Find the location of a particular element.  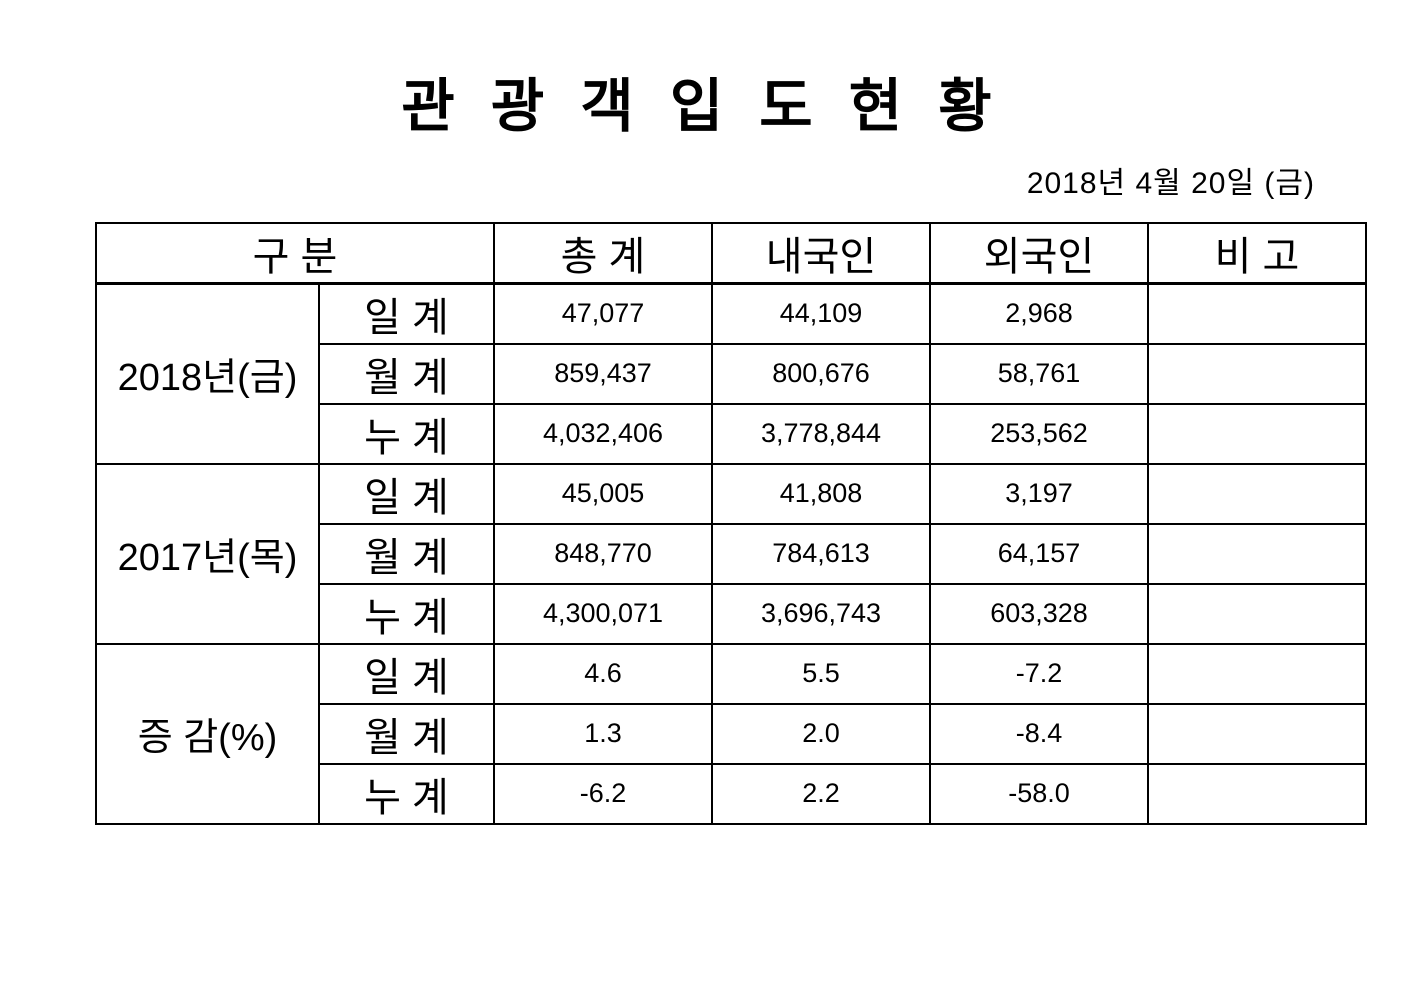

group-cell-change-pct: 증 감(%) is located at coordinates (207, 733).